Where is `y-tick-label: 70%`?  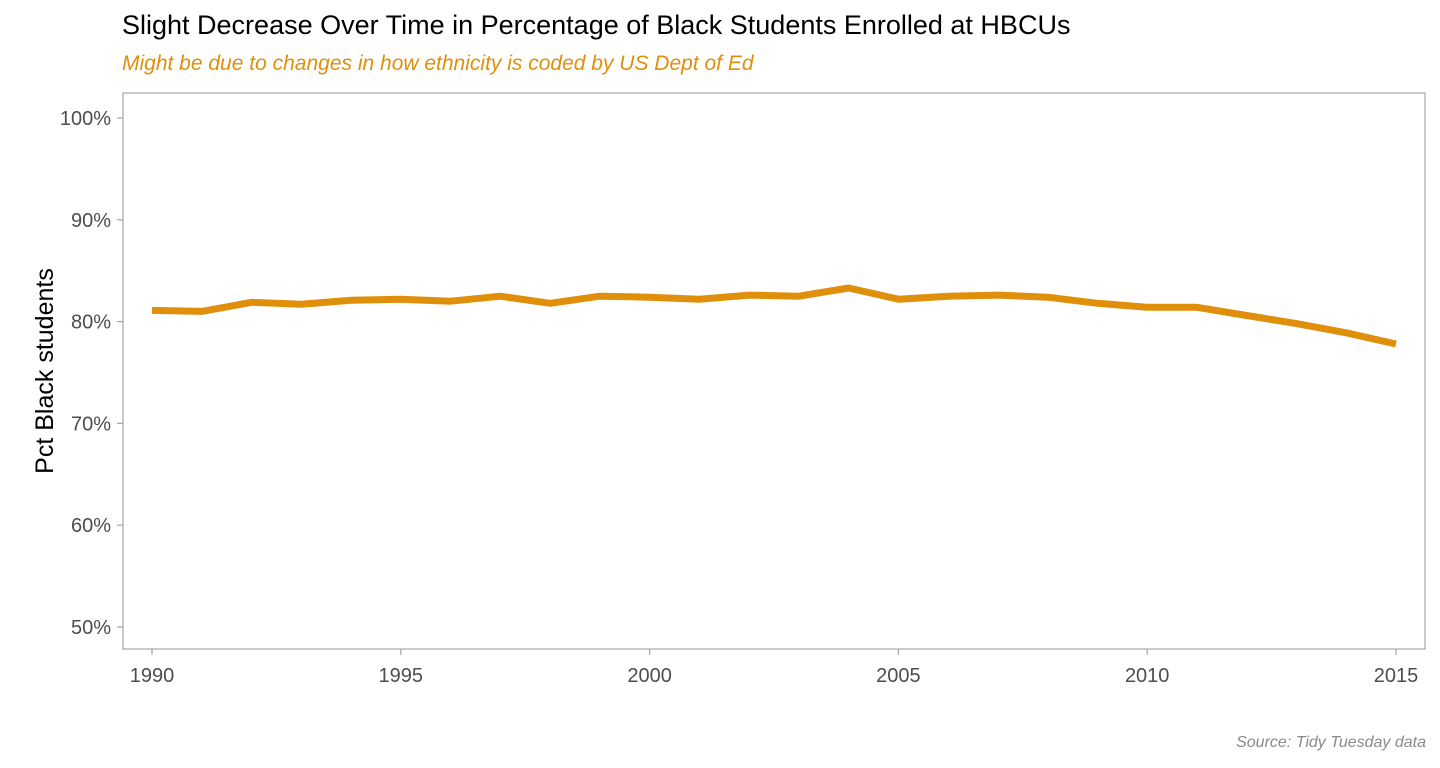 y-tick-label: 70% is located at coordinates (91, 424).